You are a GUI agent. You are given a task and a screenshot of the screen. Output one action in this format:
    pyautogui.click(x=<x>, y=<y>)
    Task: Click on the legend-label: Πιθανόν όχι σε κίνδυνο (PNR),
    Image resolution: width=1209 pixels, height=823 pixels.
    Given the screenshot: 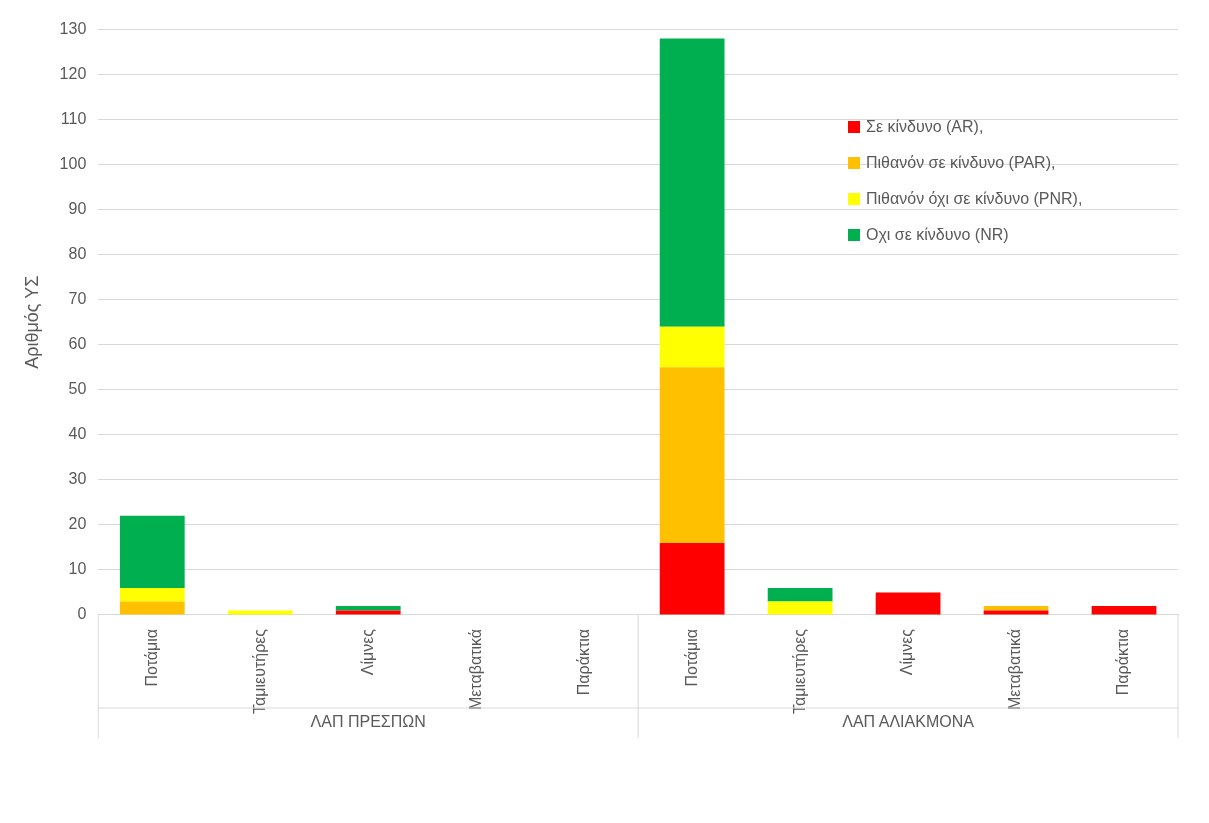 What is the action you would take?
    pyautogui.click(x=974, y=199)
    